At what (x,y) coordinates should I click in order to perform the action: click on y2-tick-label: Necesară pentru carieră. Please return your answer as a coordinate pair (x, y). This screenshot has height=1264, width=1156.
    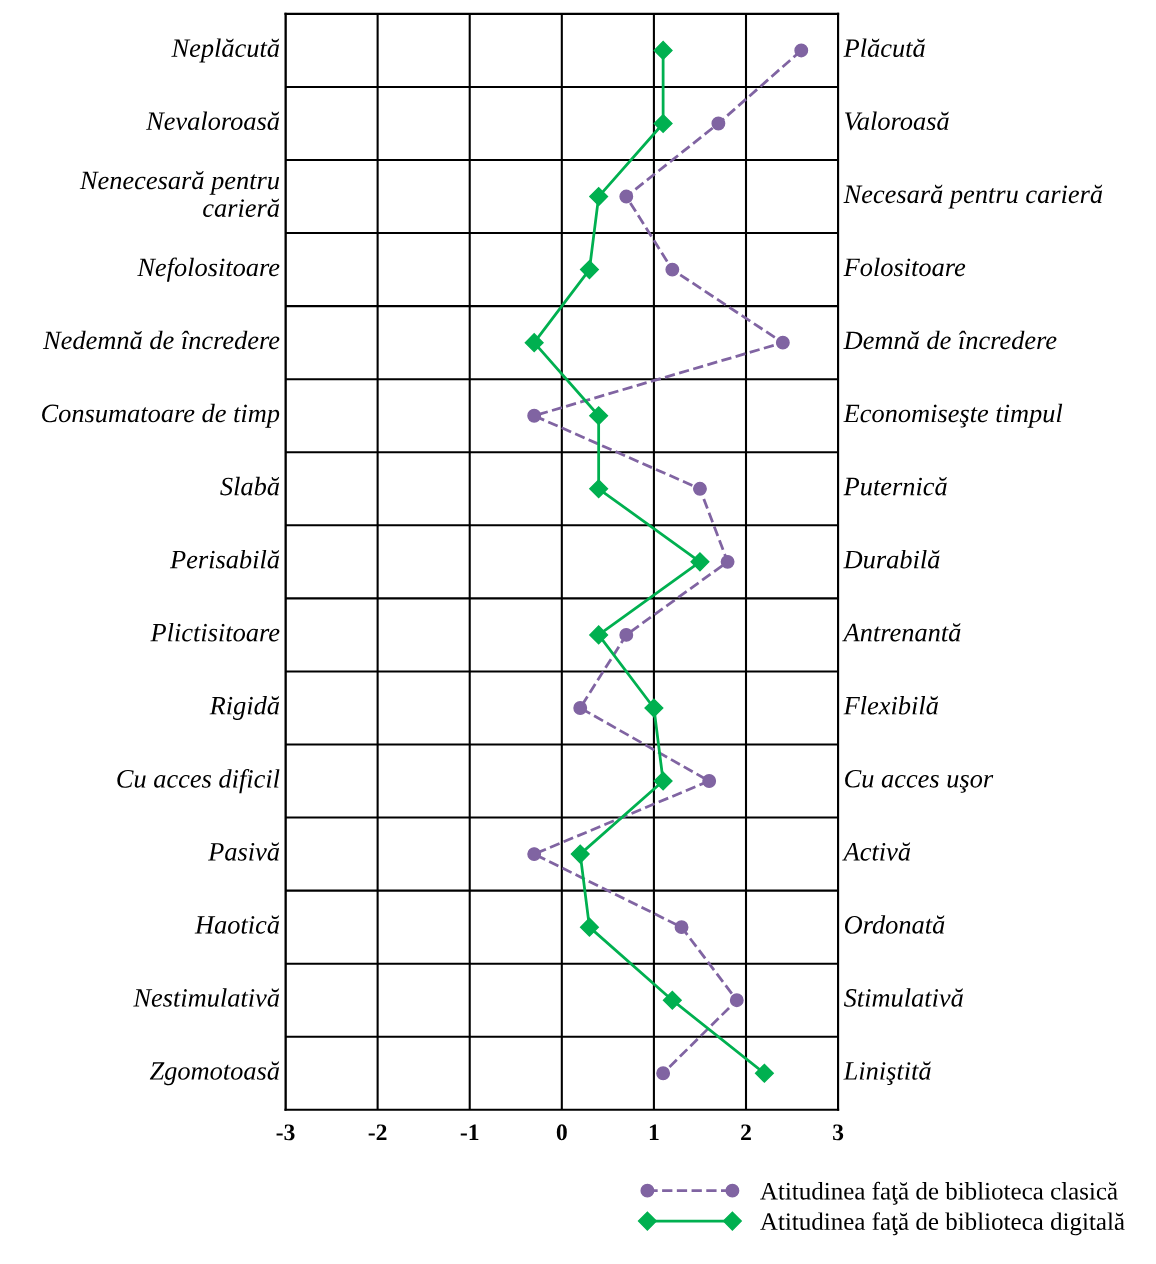
    Looking at the image, I should click on (973, 196).